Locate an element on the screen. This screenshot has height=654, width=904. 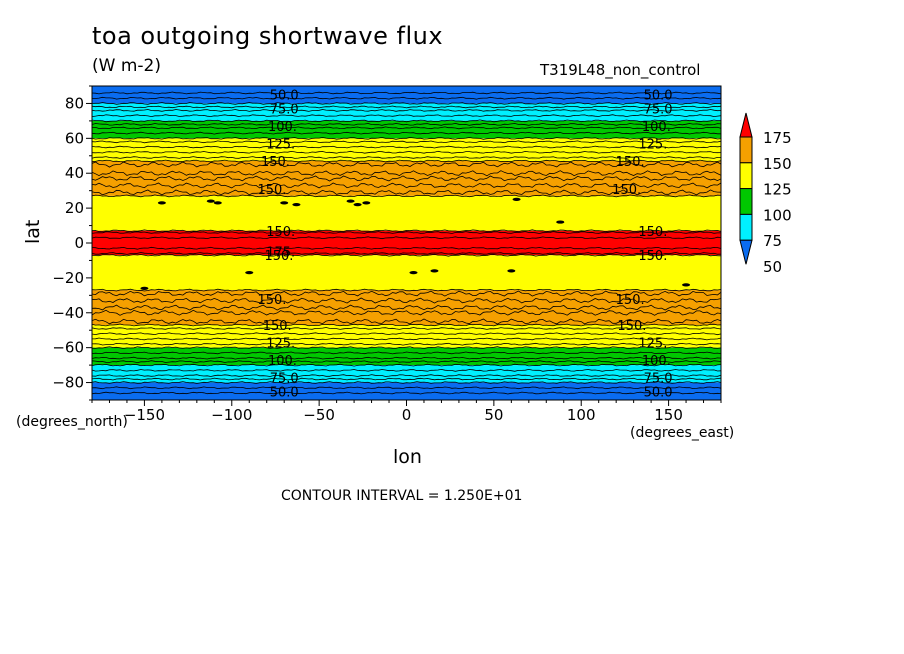
contour-label-15: 50.0 is located at coordinates (658, 96).